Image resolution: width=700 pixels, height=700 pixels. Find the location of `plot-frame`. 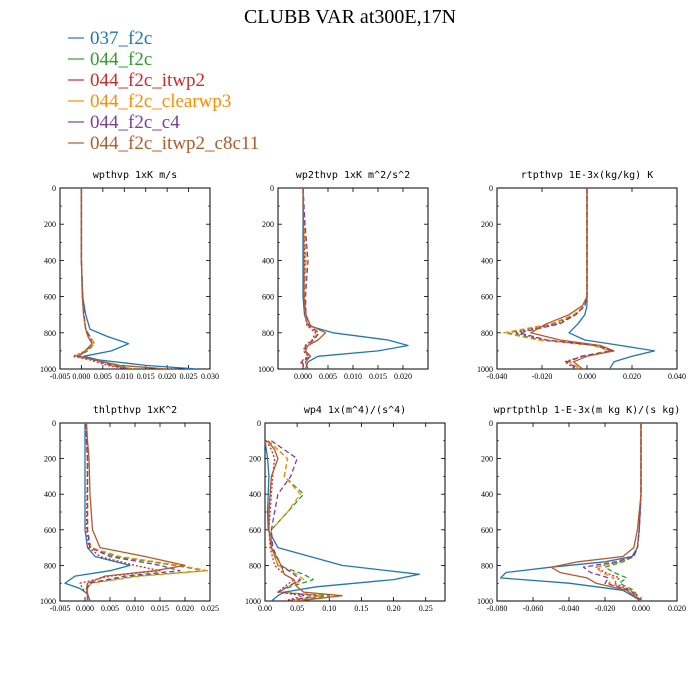

plot-frame is located at coordinates (587, 512).